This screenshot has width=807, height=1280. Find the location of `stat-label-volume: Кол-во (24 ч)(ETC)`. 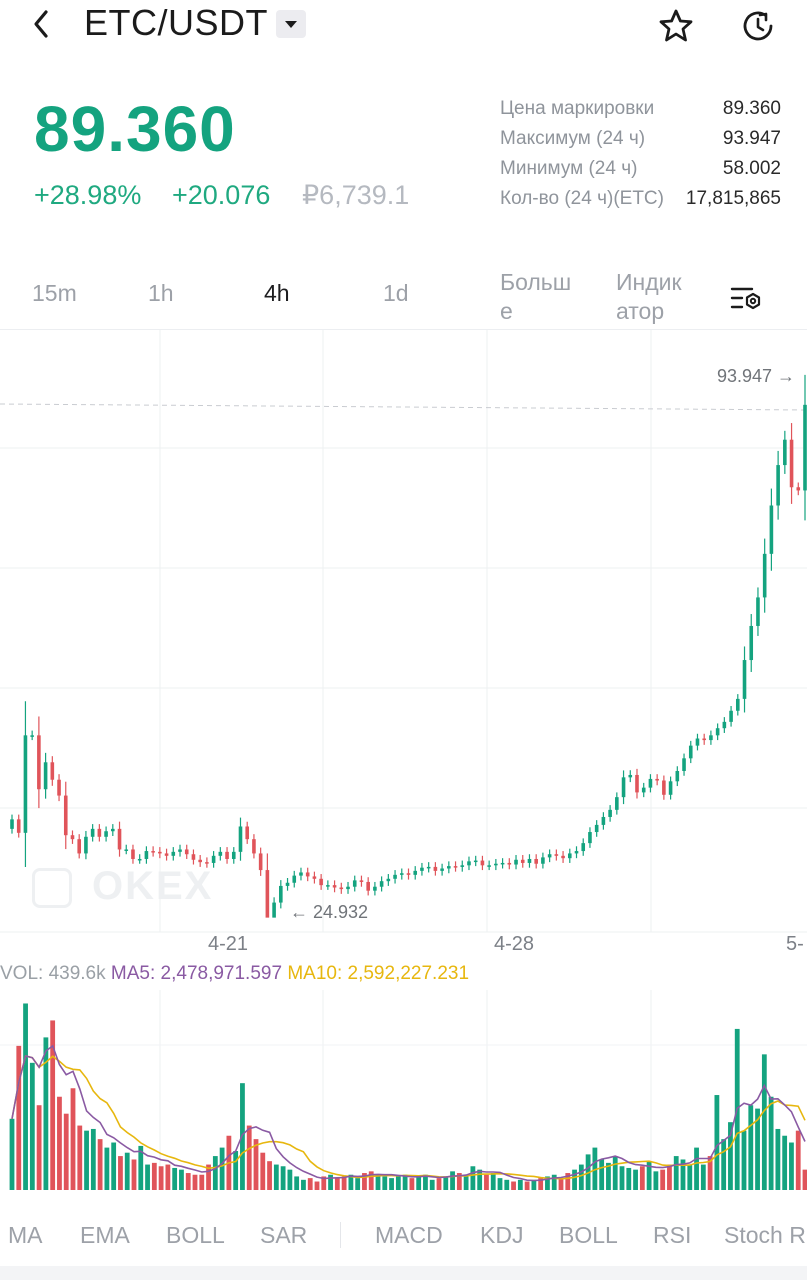

stat-label-volume: Кол-во (24 ч)(ETC) is located at coordinates (582, 198).